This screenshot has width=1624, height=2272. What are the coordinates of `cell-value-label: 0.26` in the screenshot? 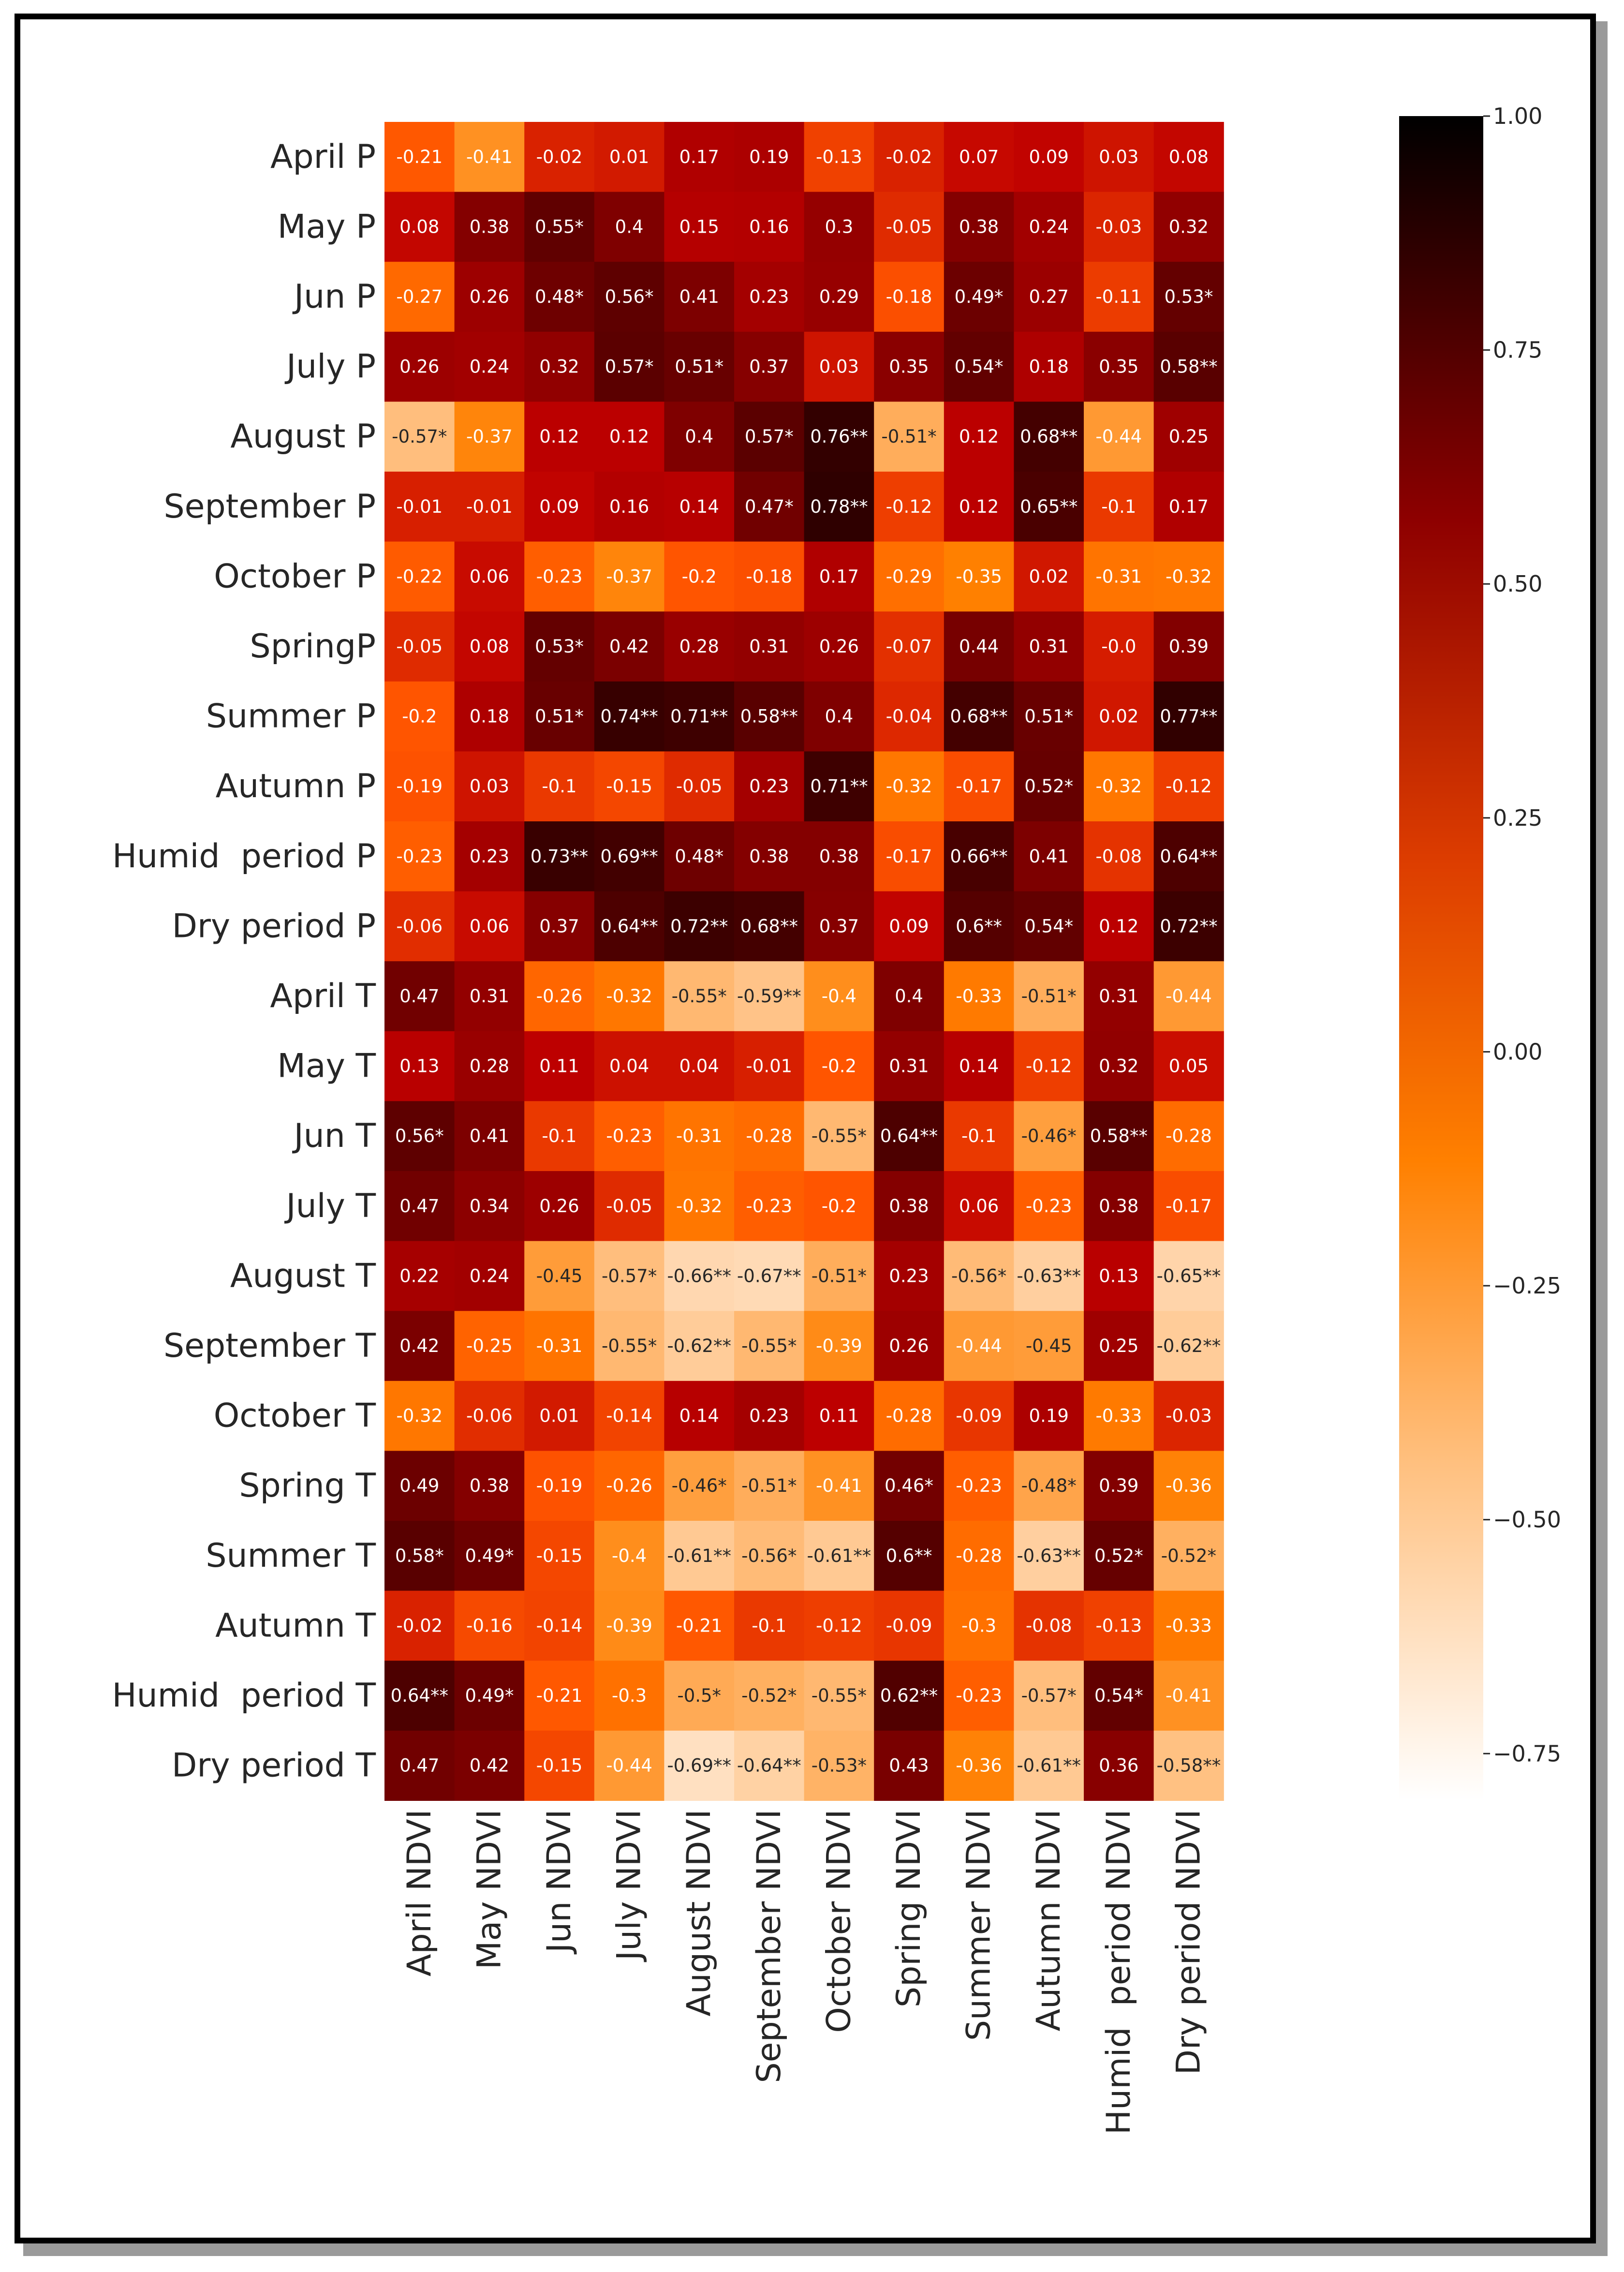 It's located at (419, 366).